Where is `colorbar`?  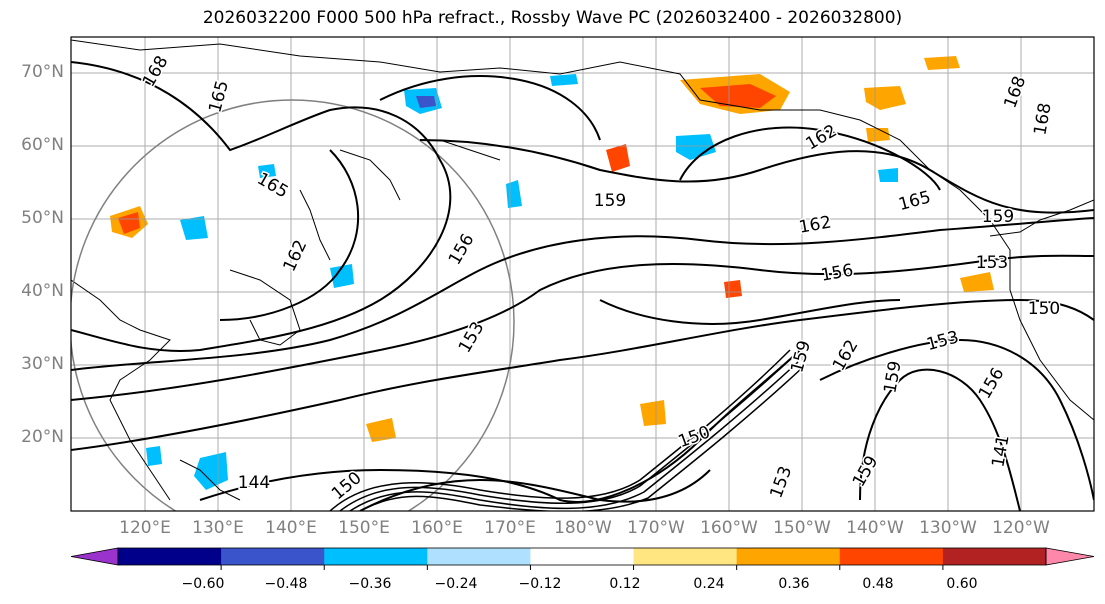 colorbar is located at coordinates (582, 558).